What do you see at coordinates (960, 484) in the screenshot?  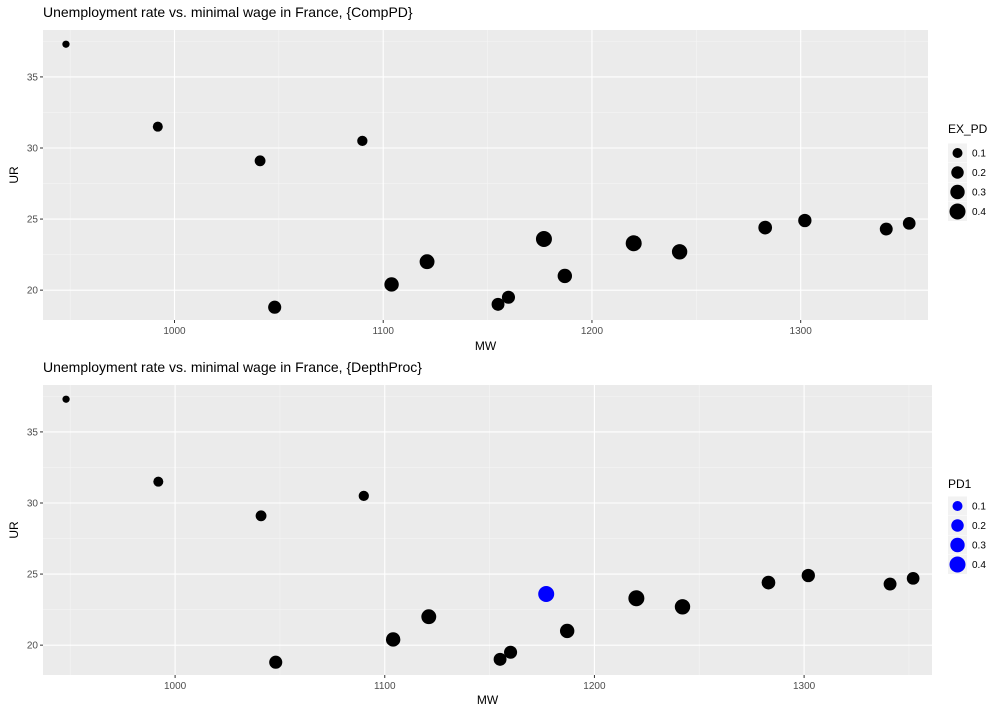 I see `legend-title: PD1` at bounding box center [960, 484].